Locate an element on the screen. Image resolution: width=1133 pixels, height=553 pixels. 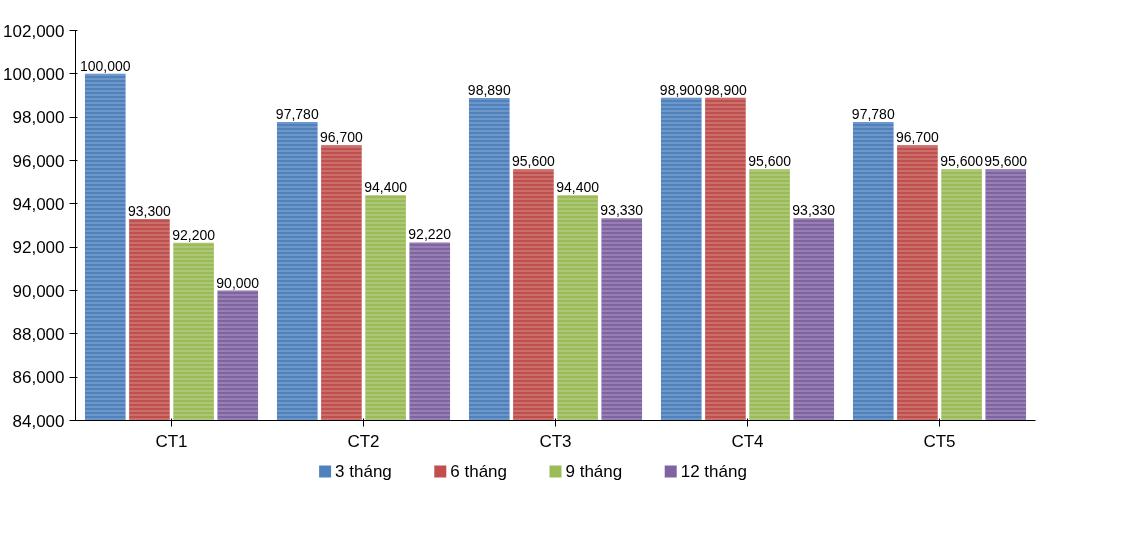
y-tick-label: 100,000 is located at coordinates (34, 74).